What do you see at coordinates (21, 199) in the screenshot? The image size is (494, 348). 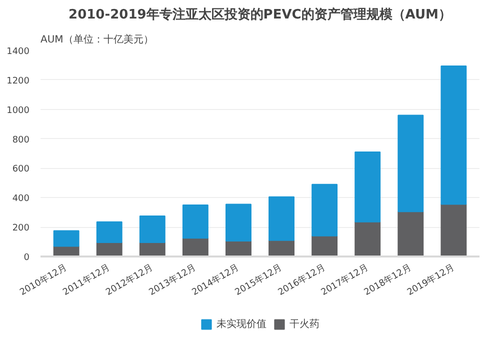 I see `y-tick-label: 400` at bounding box center [21, 199].